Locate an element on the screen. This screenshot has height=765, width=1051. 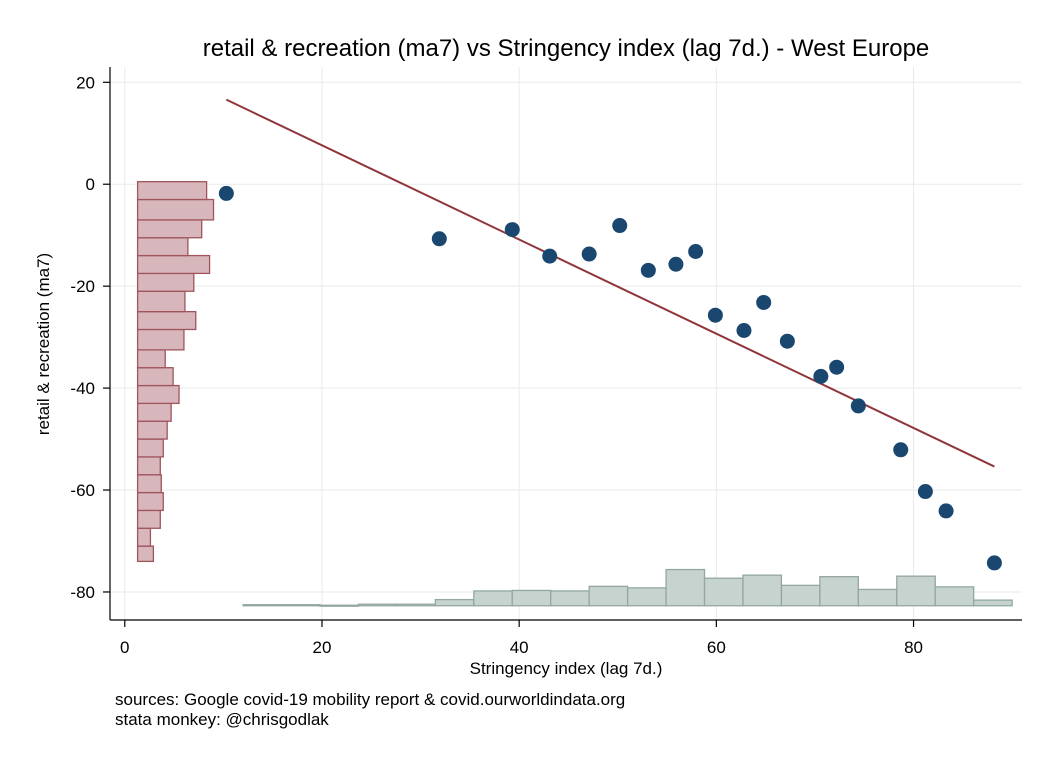
y-tick-label: -80 is located at coordinates (82, 592).